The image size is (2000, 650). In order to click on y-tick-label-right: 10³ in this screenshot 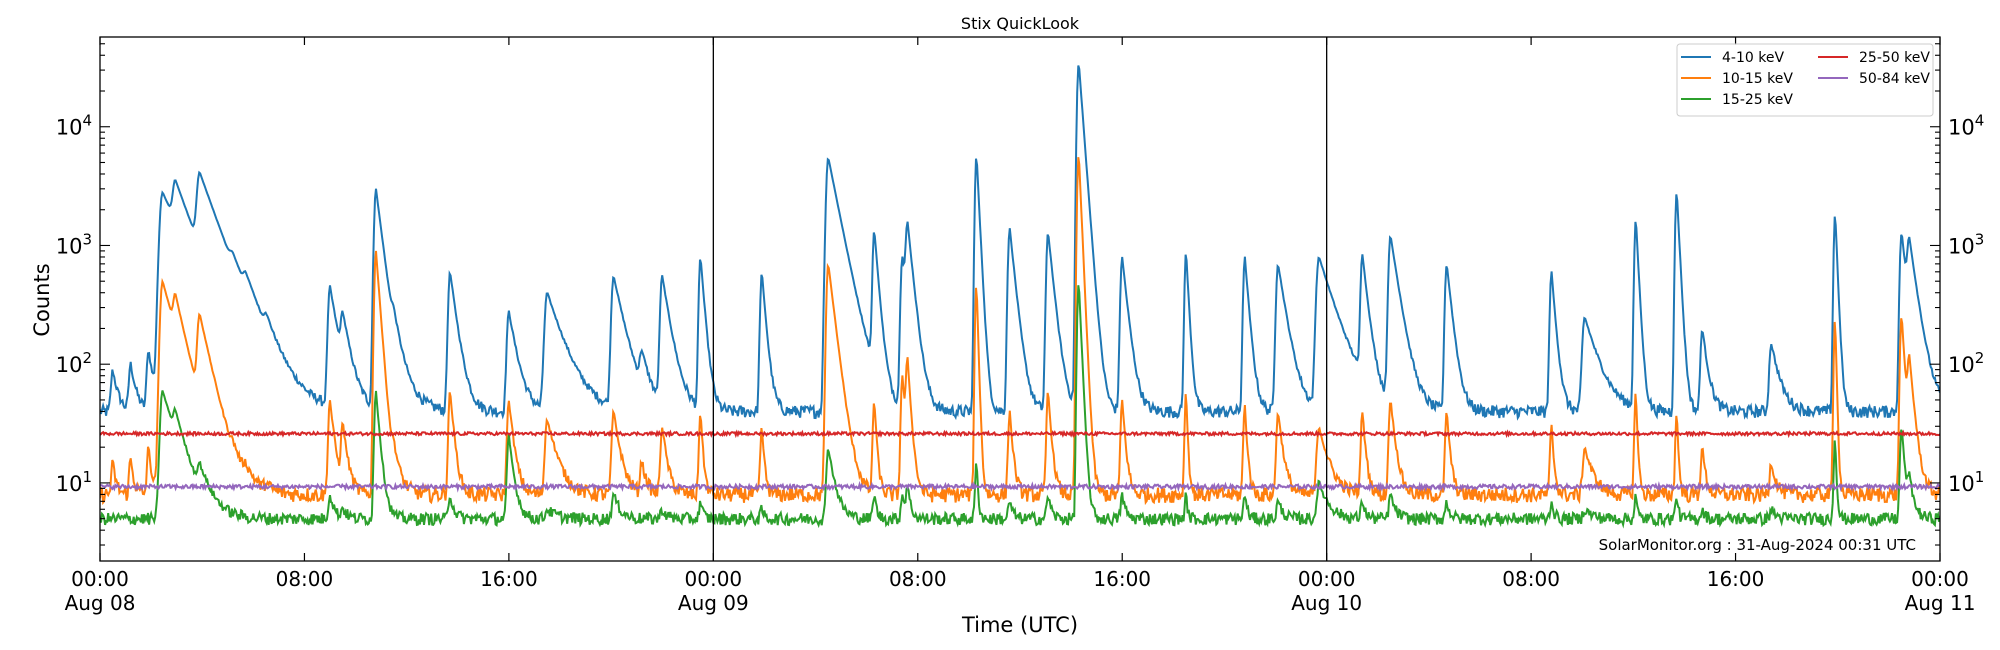, I will do `click(1966, 244)`.